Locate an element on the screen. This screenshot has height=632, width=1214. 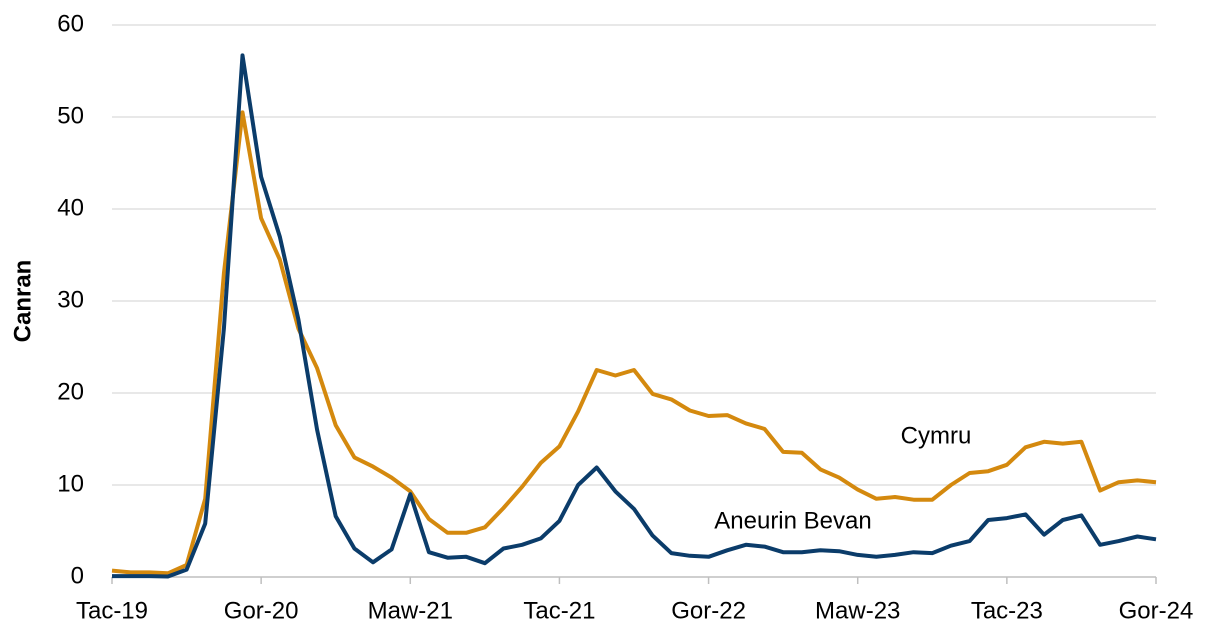
x-tick-label: Gor-22 is located at coordinates (708, 610).